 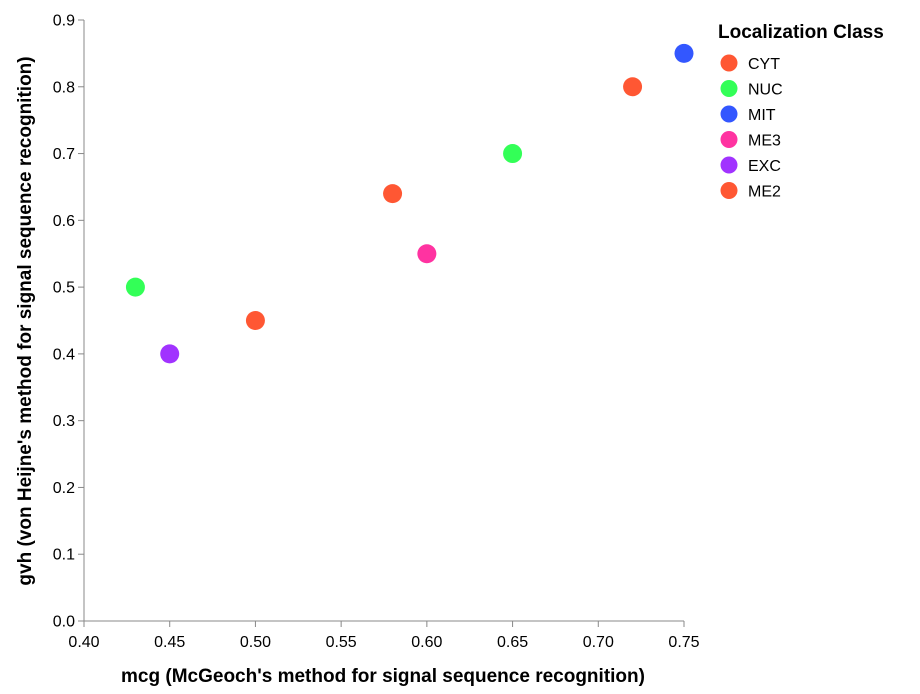 I want to click on y-tick-label: 0.5, so click(x=64, y=288).